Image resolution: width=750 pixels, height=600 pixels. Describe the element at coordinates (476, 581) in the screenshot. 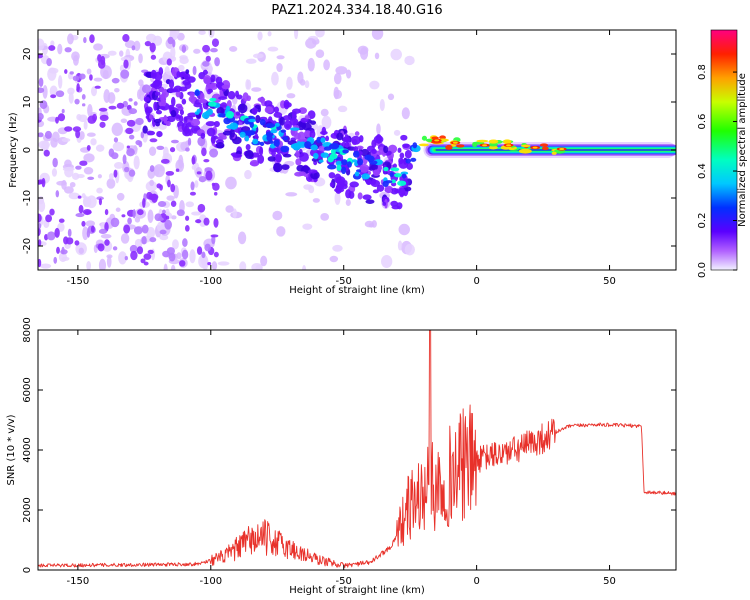

I see `x-tick-label: 0` at that location.